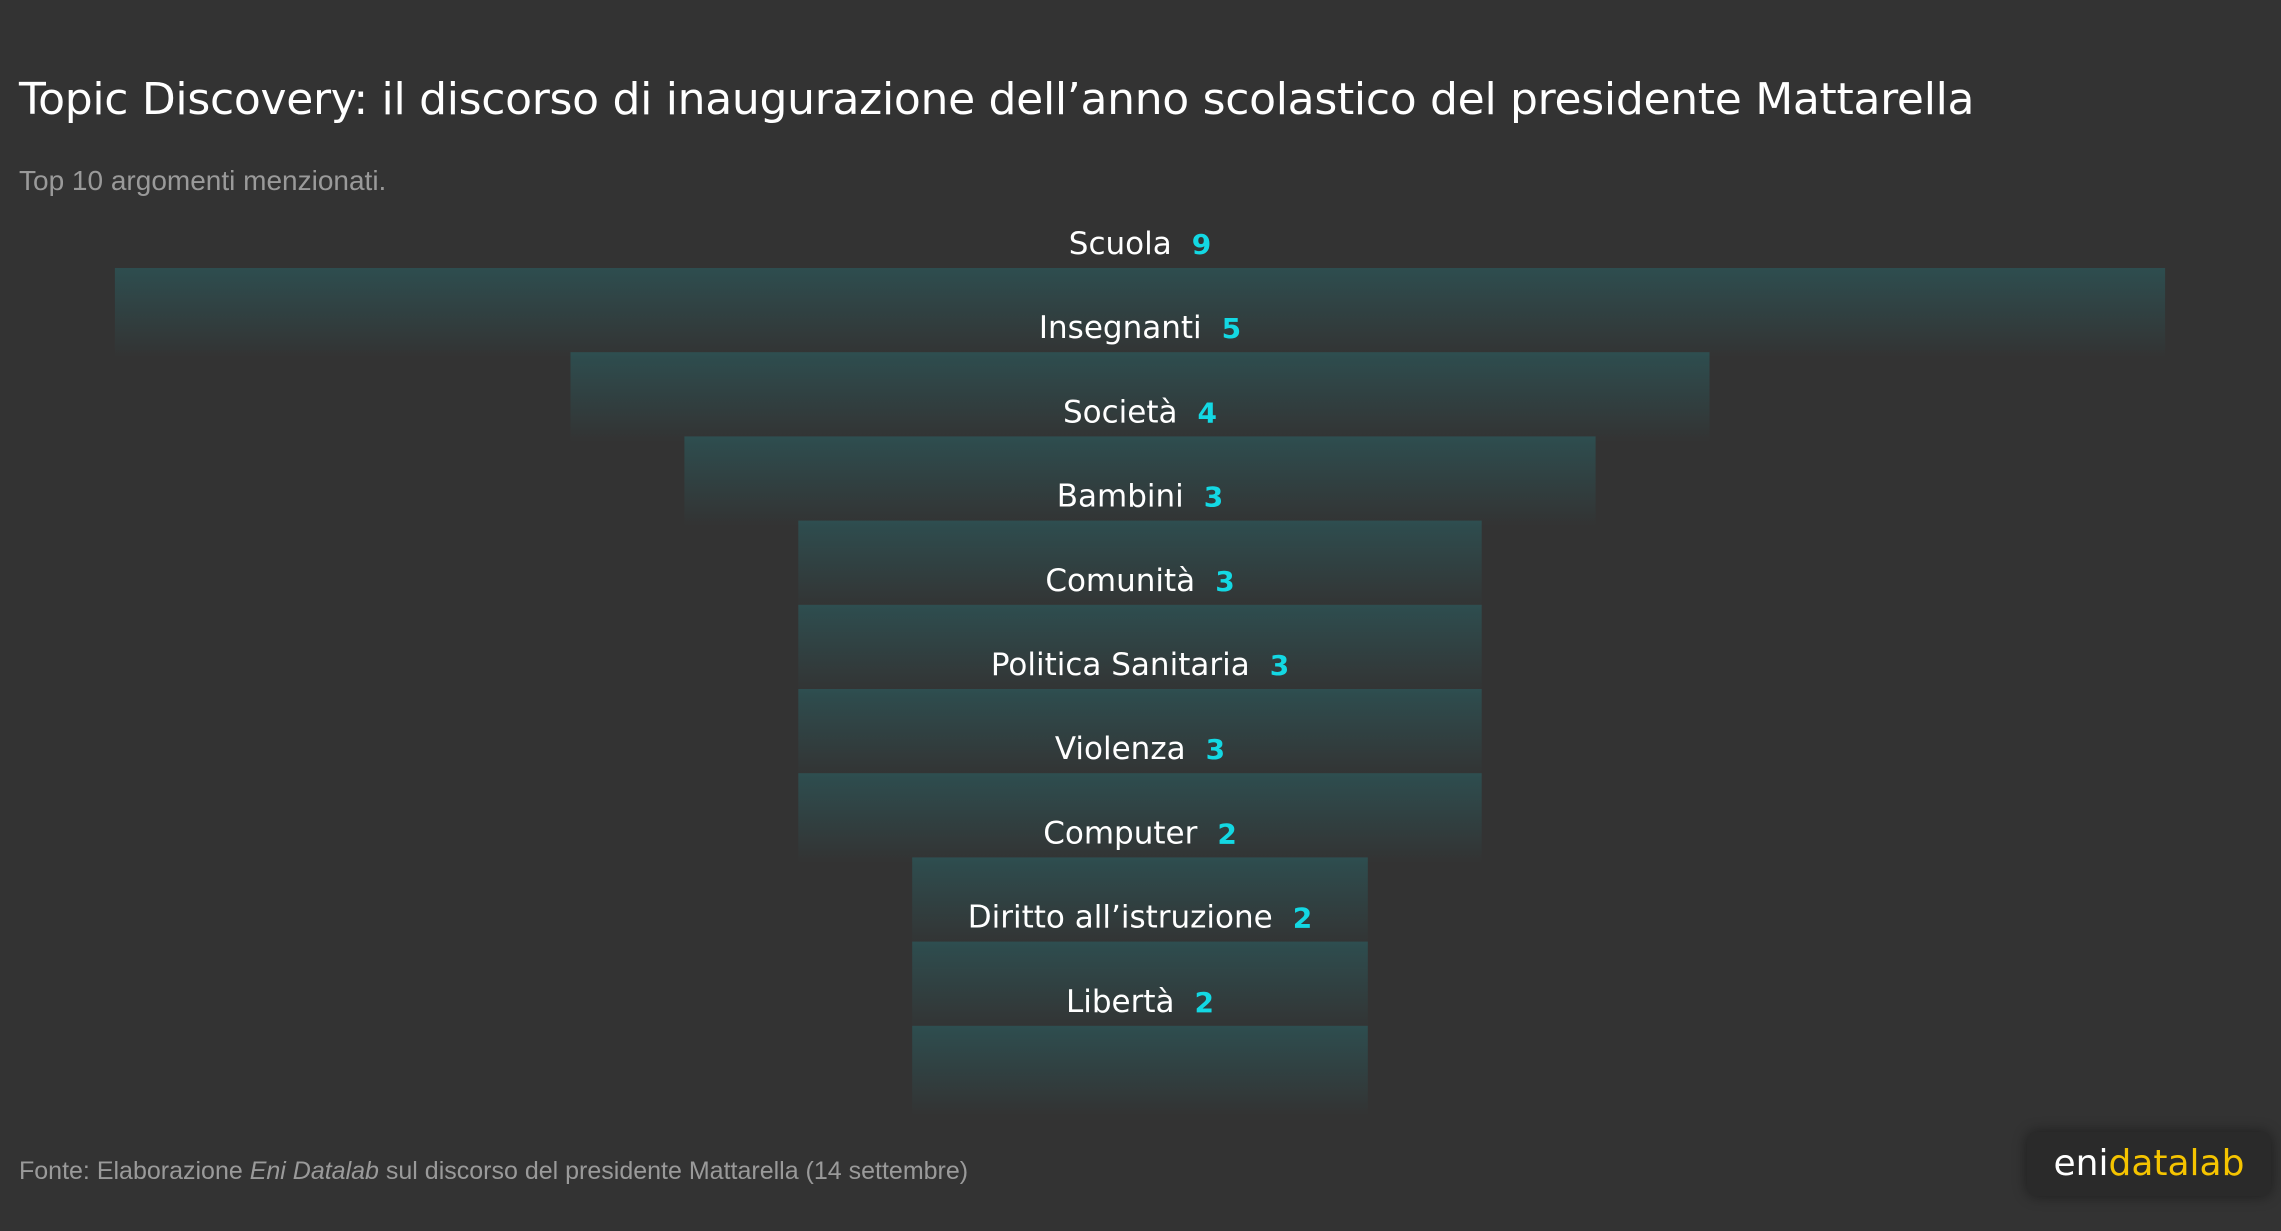 This screenshot has height=1231, width=2281. I want to click on bar-label-comunita: Comunità 3, so click(1139, 581).